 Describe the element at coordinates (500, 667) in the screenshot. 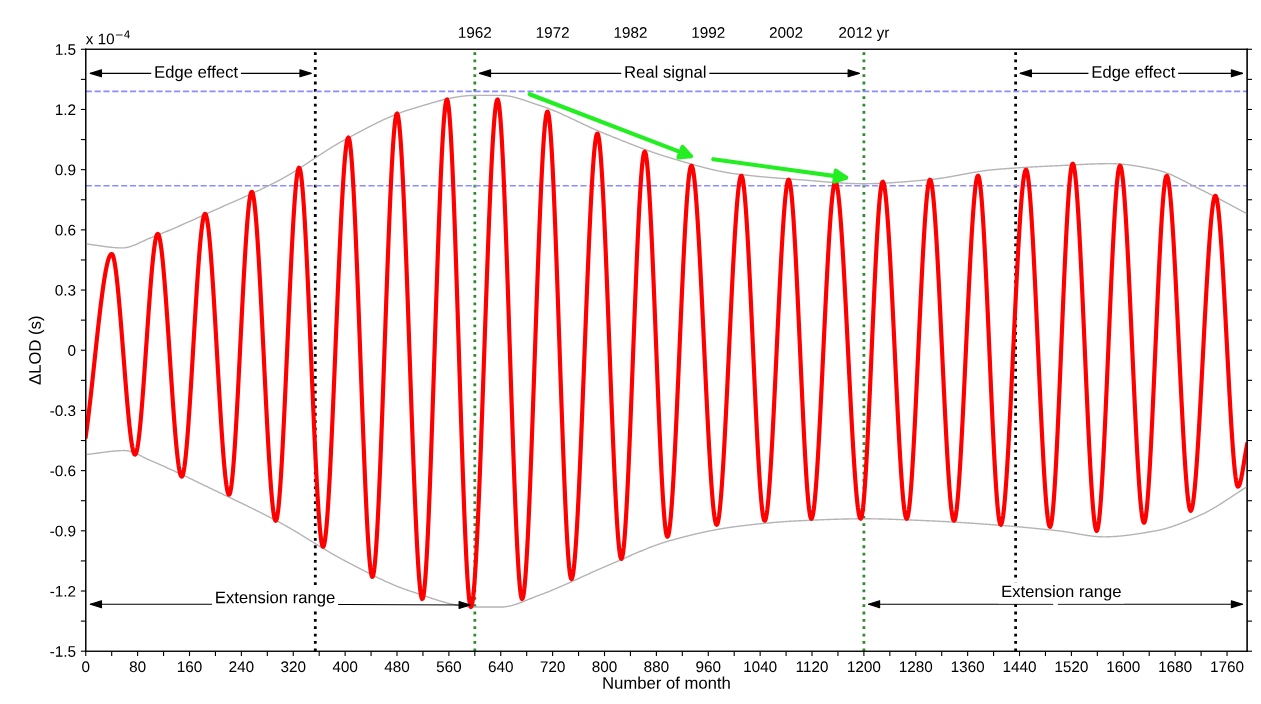

I see `x-tick-label: 640` at that location.